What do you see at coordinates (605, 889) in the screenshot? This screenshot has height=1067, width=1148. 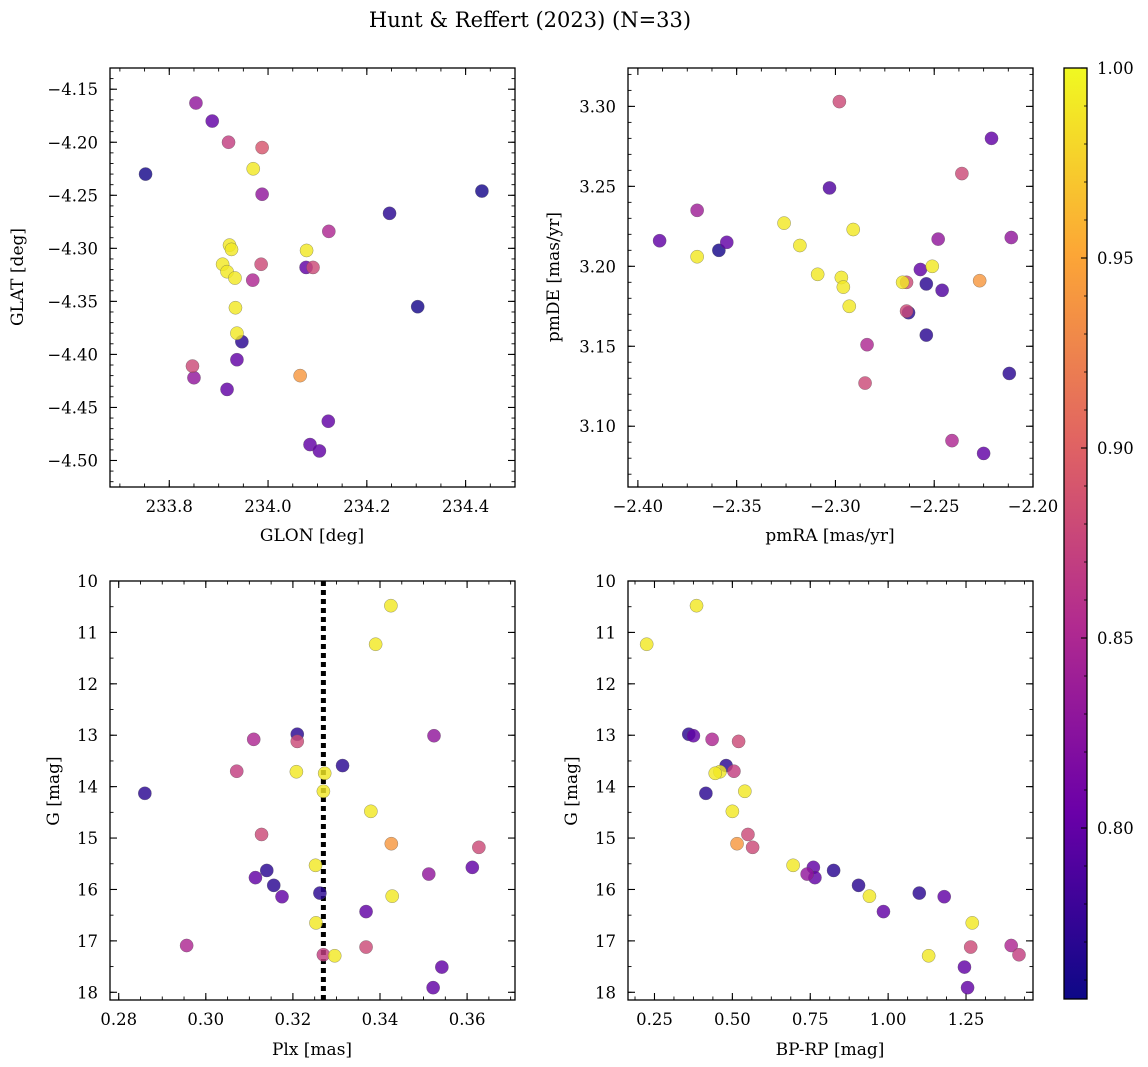 I see `ytick-label-cmd: 16` at bounding box center [605, 889].